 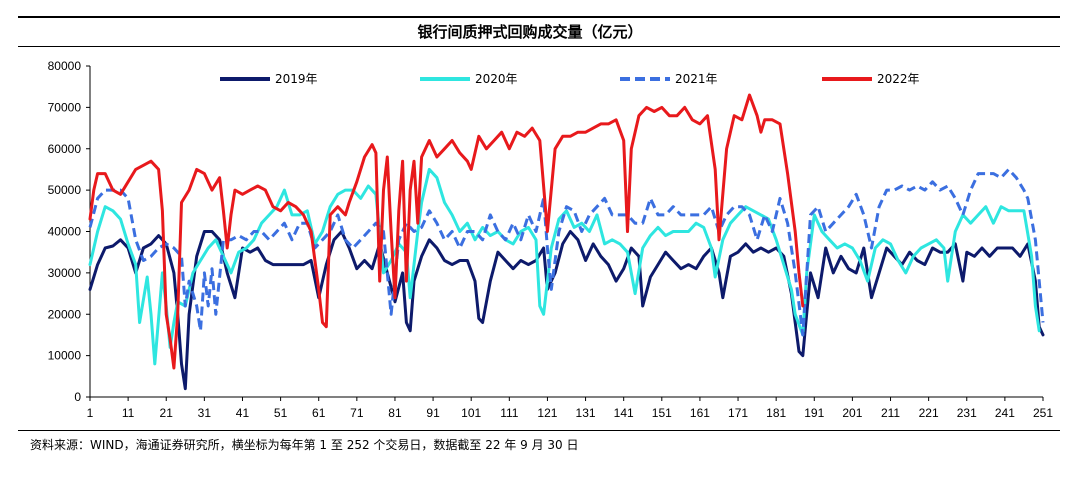 What do you see at coordinates (530, 32) in the screenshot?
I see `chart-title: 银行间质押式回购成交量（亿元）` at bounding box center [530, 32].